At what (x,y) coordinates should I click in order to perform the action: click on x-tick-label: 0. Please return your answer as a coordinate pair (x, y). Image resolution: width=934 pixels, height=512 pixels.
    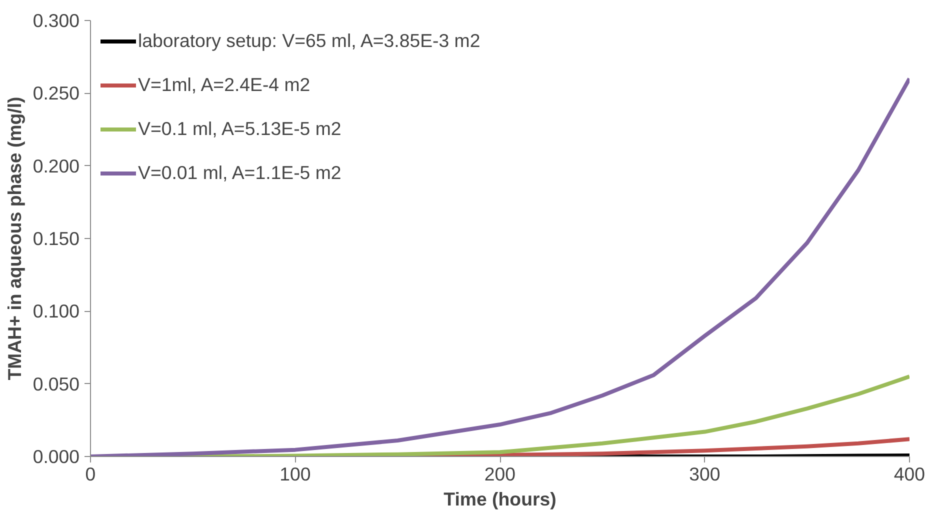
    Looking at the image, I should click on (90, 474).